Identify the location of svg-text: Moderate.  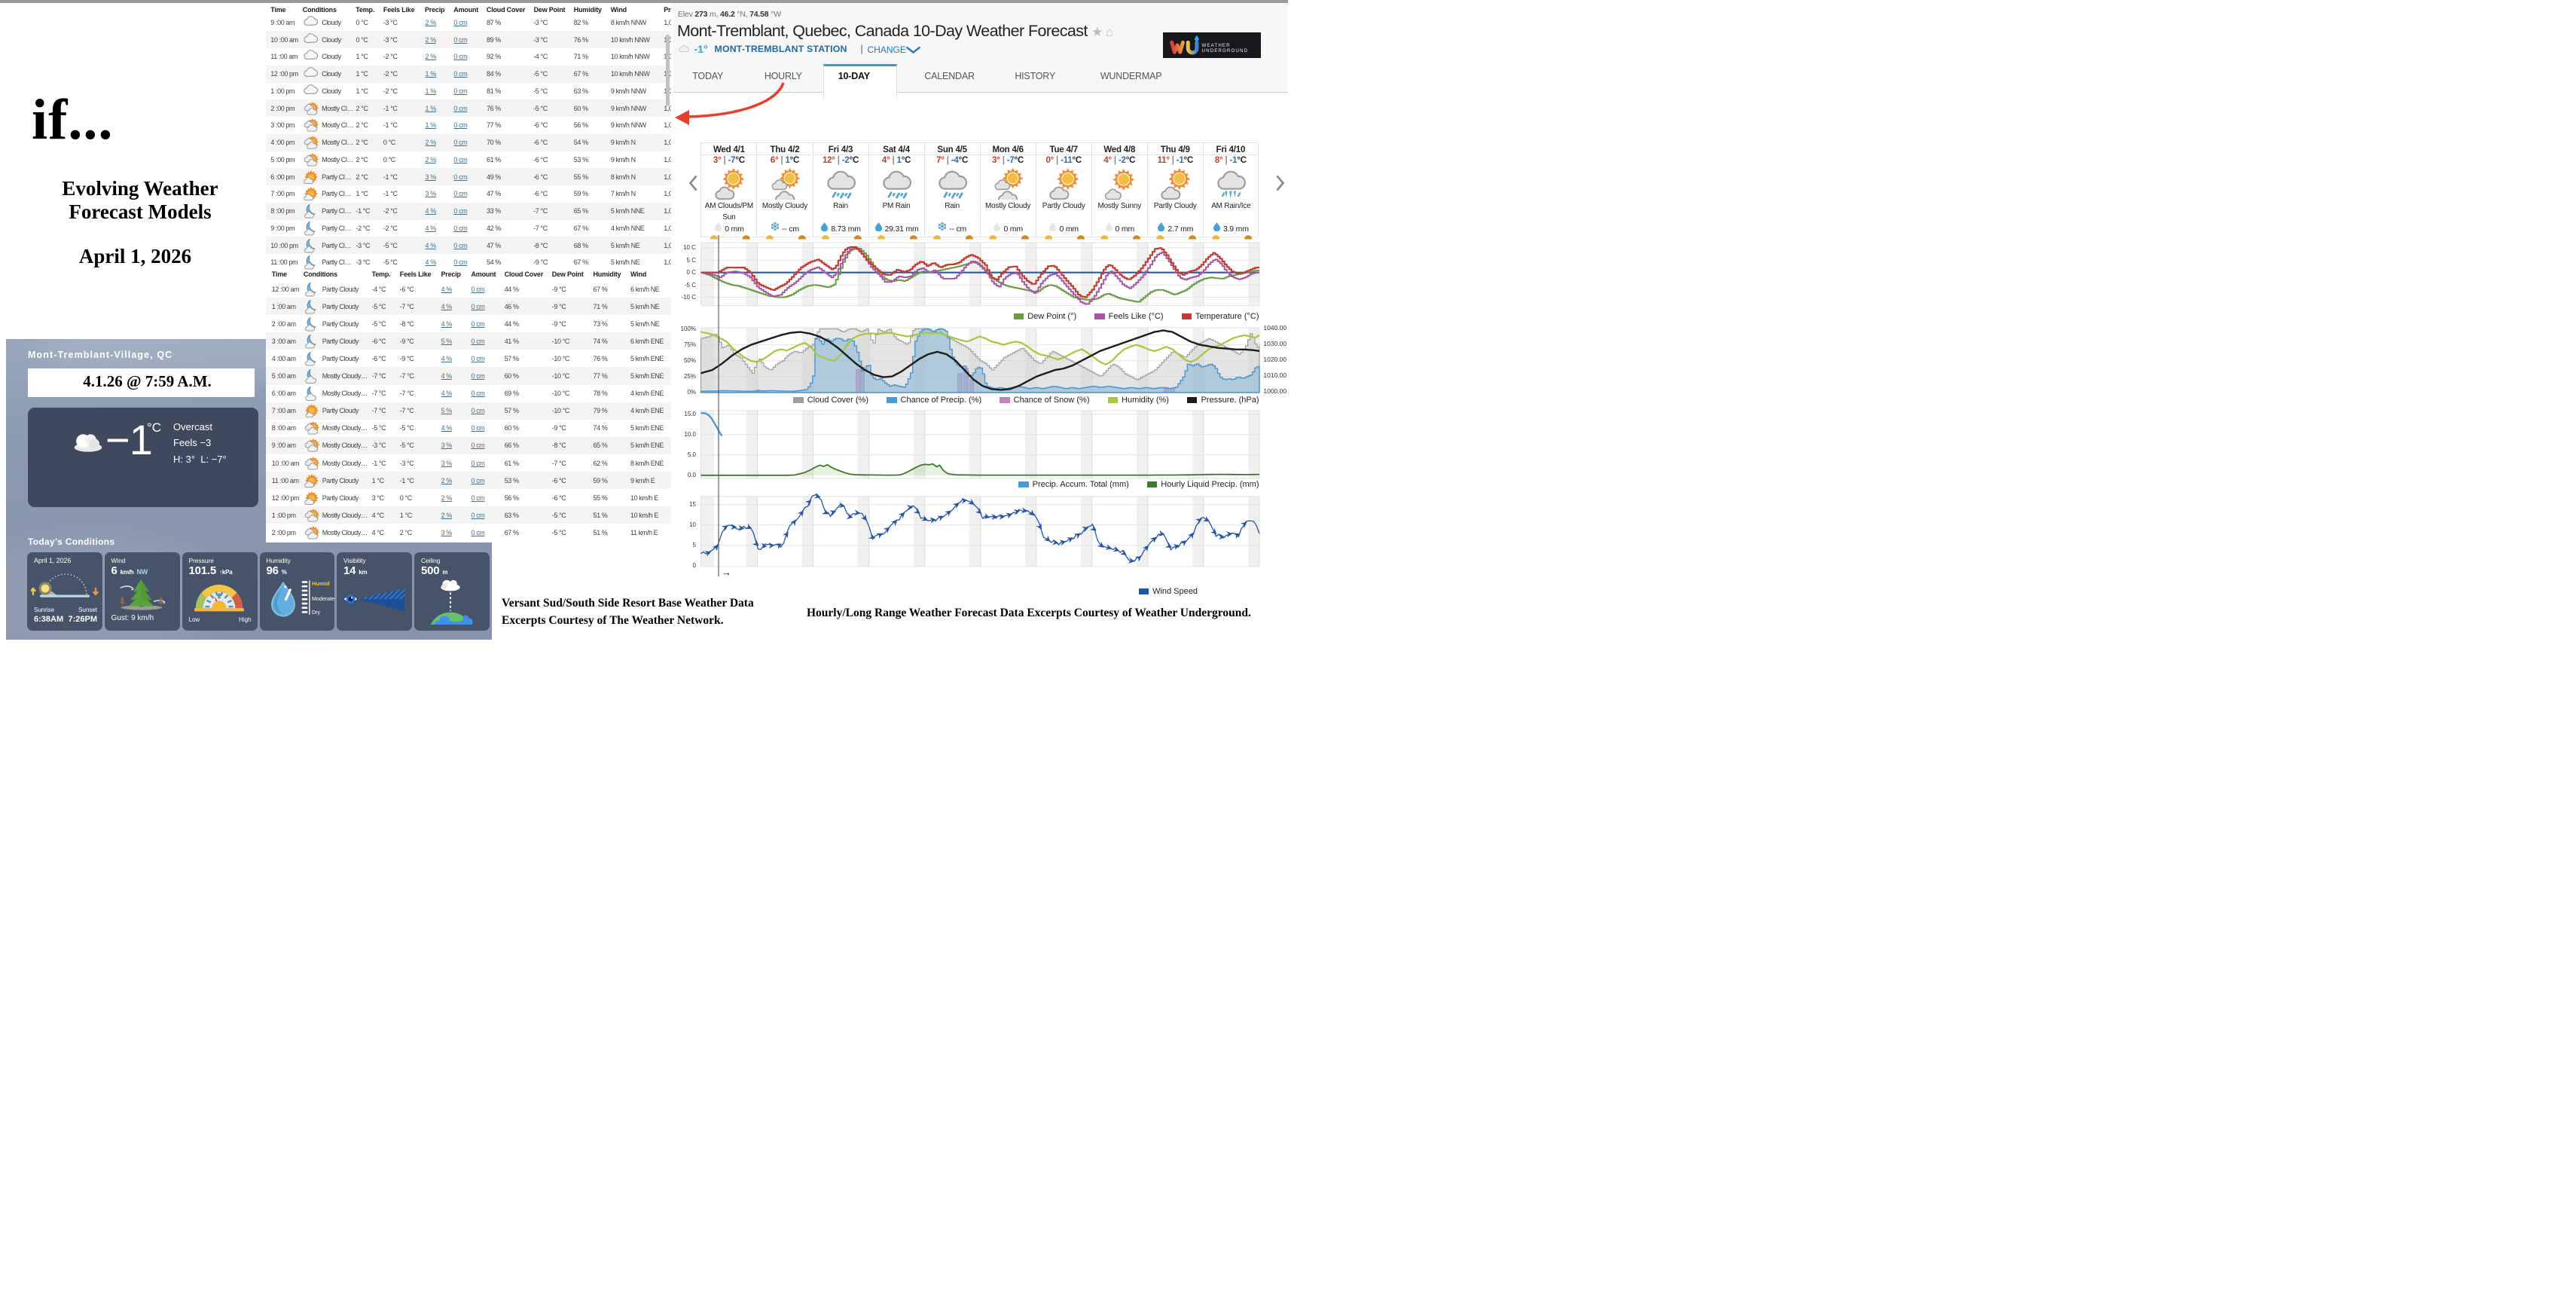
(323, 598).